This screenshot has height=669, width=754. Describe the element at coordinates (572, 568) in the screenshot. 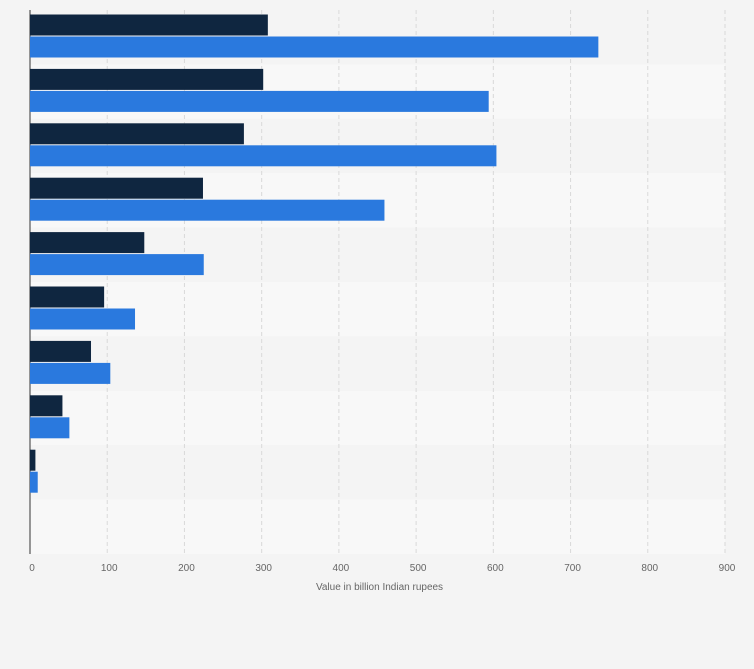

I see `x-tick-label: 700` at that location.